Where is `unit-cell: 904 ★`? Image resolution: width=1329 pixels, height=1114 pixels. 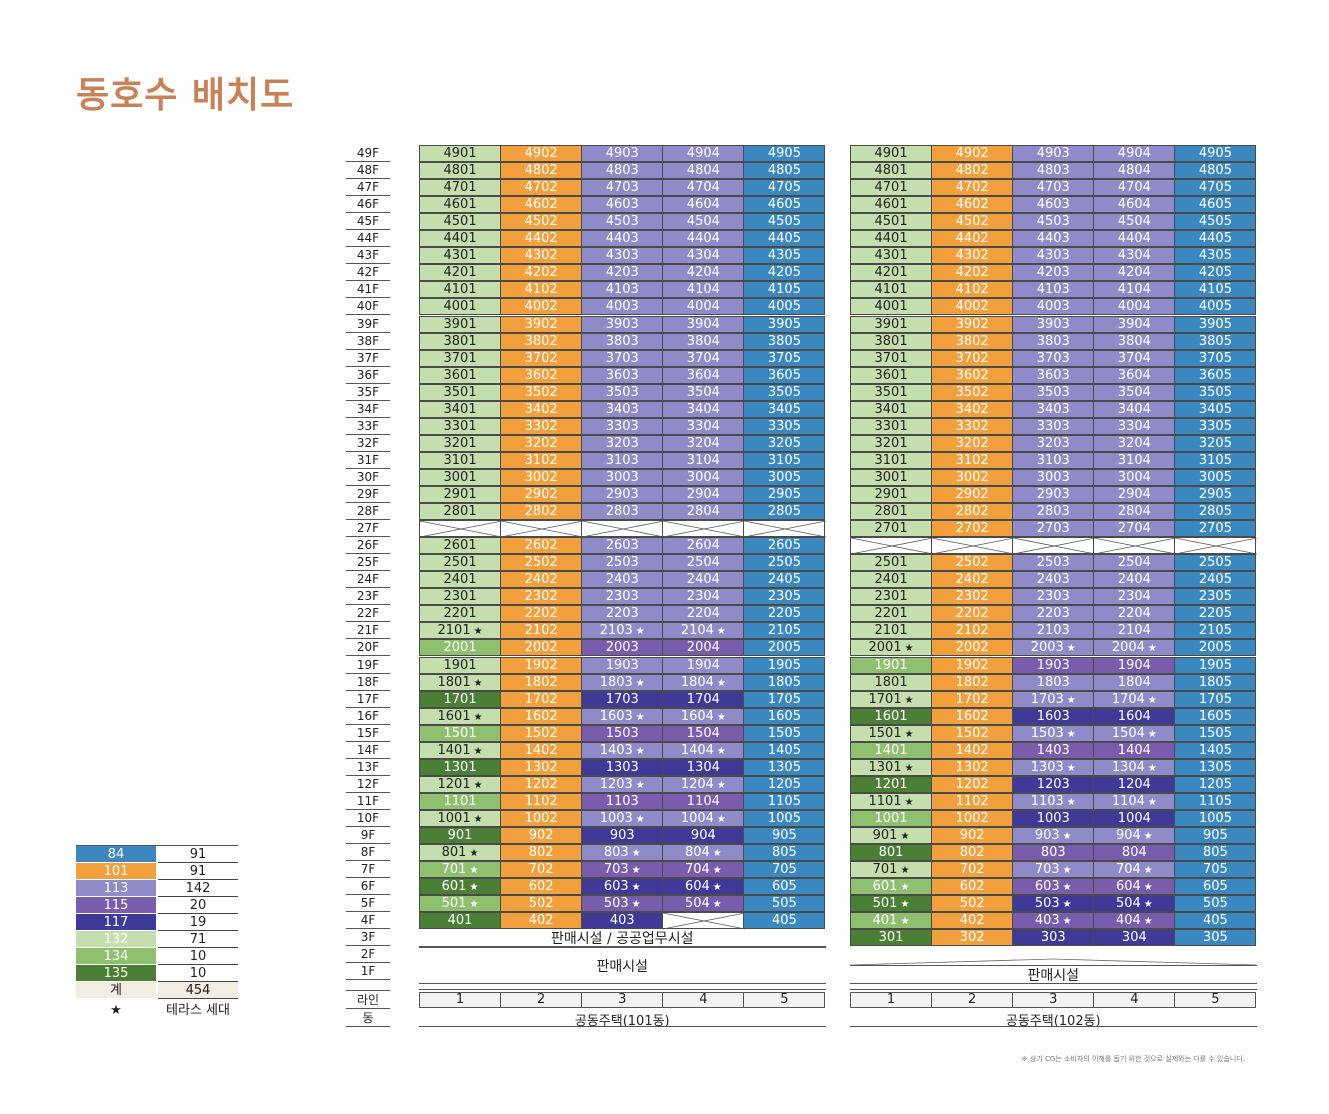
unit-cell: 904 ★ is located at coordinates (1134, 835).